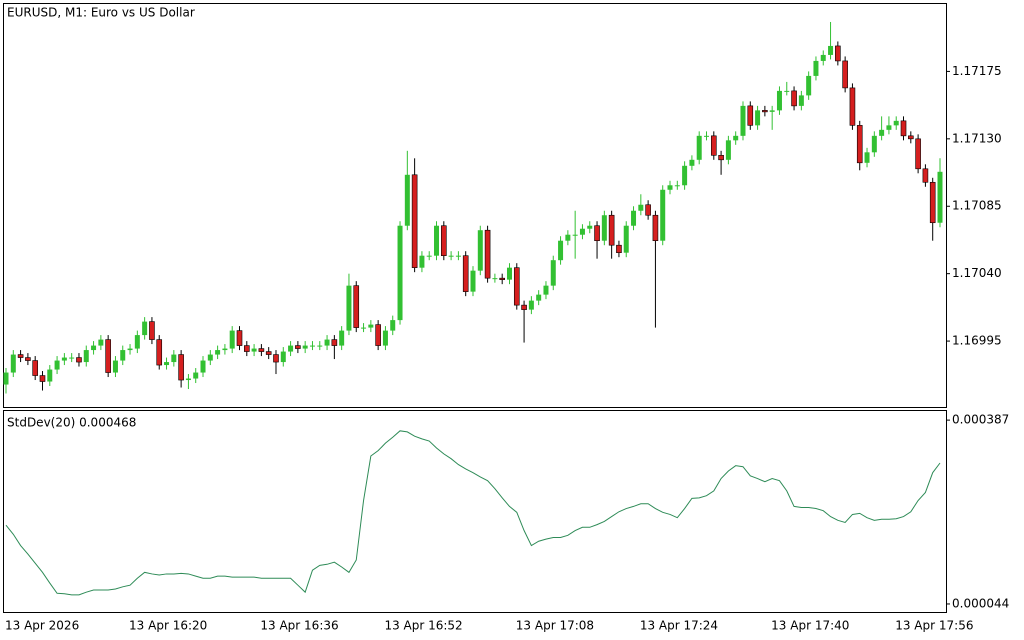 This screenshot has height=640, width=1024. I want to click on y-tick-label: 1.16995, so click(977, 341).